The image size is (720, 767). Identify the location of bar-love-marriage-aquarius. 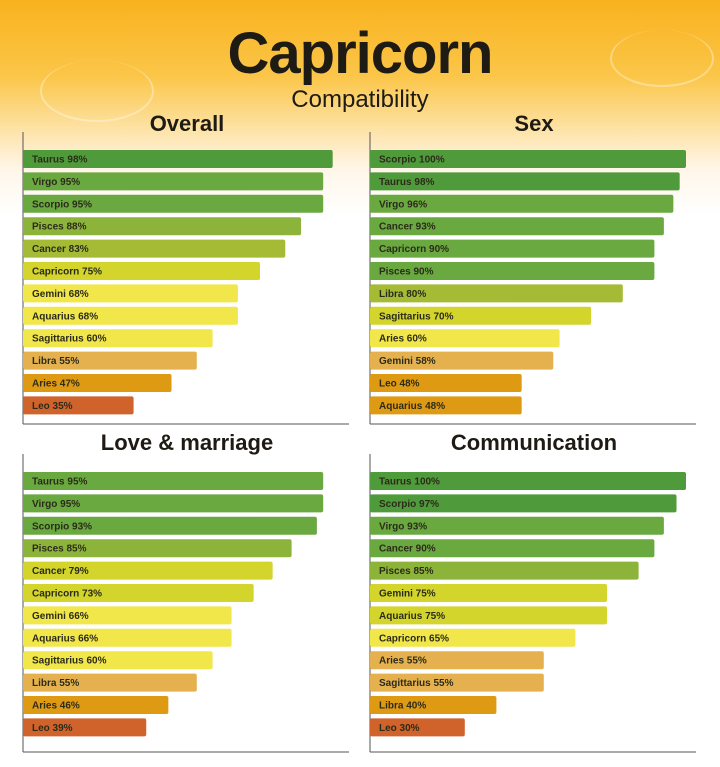
(127, 637).